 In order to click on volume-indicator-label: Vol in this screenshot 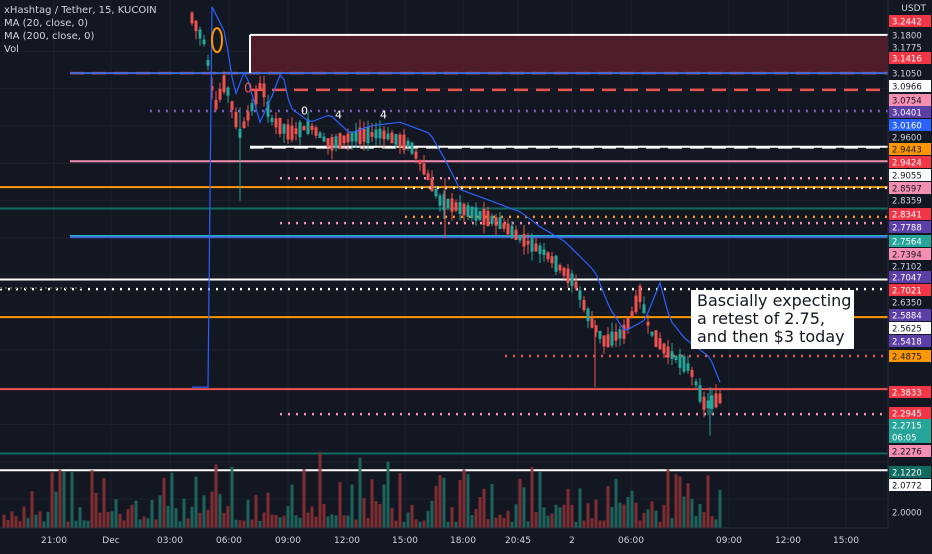, I will do `click(11, 49)`.